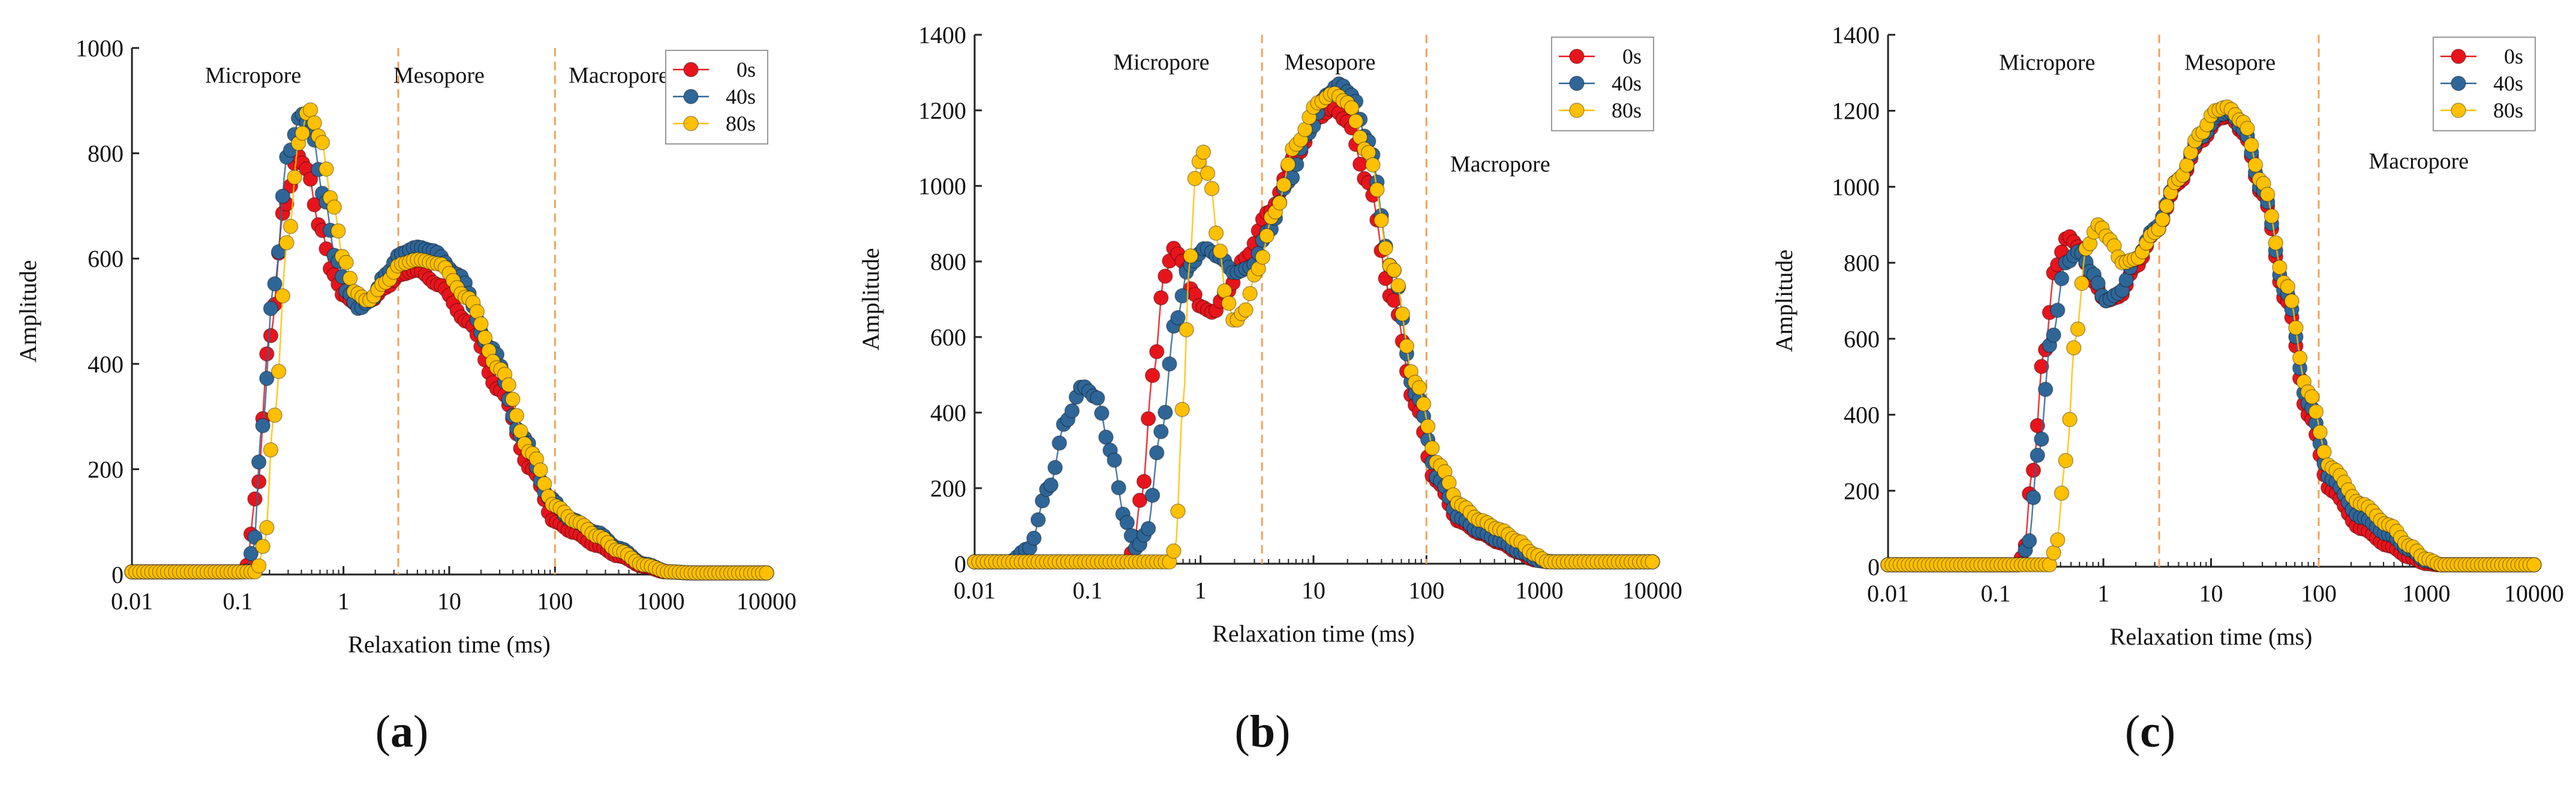 Image resolution: width=2576 pixels, height=788 pixels. I want to click on x-tick-label: 100, so click(555, 601).